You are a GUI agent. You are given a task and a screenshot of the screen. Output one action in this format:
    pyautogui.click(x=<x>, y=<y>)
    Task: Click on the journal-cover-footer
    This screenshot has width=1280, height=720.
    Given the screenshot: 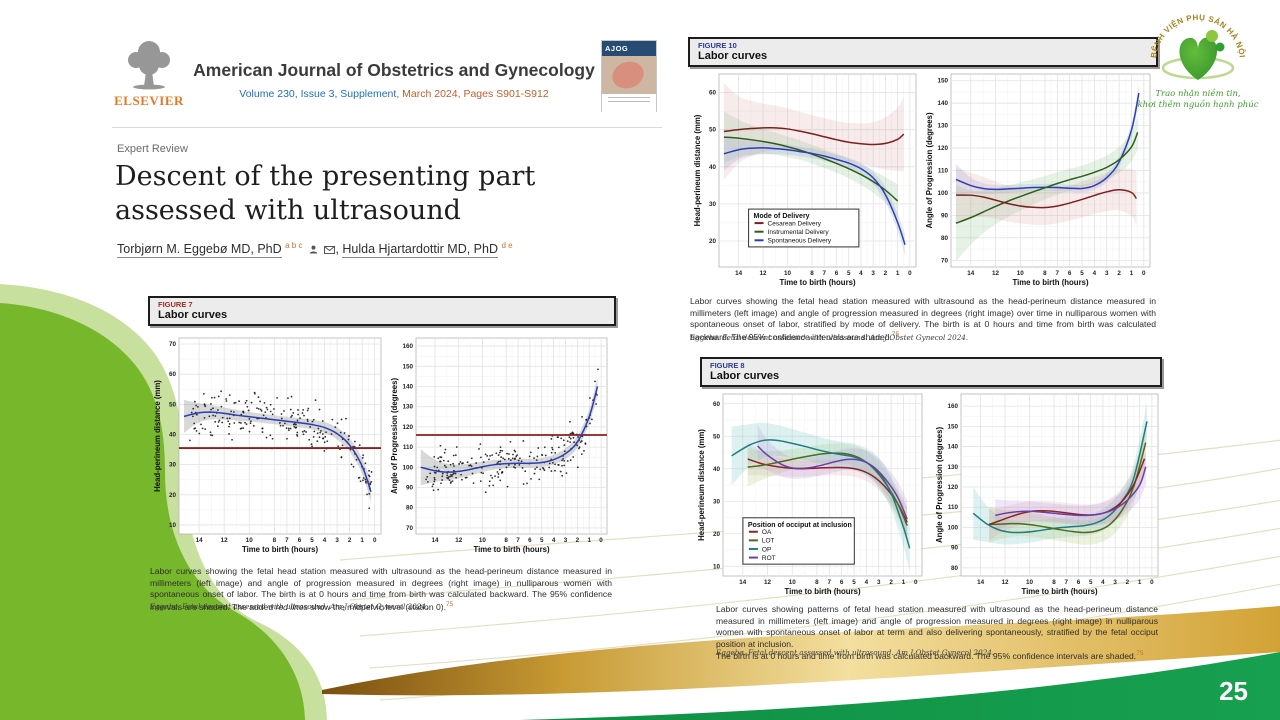 What is the action you would take?
    pyautogui.click(x=629, y=104)
    